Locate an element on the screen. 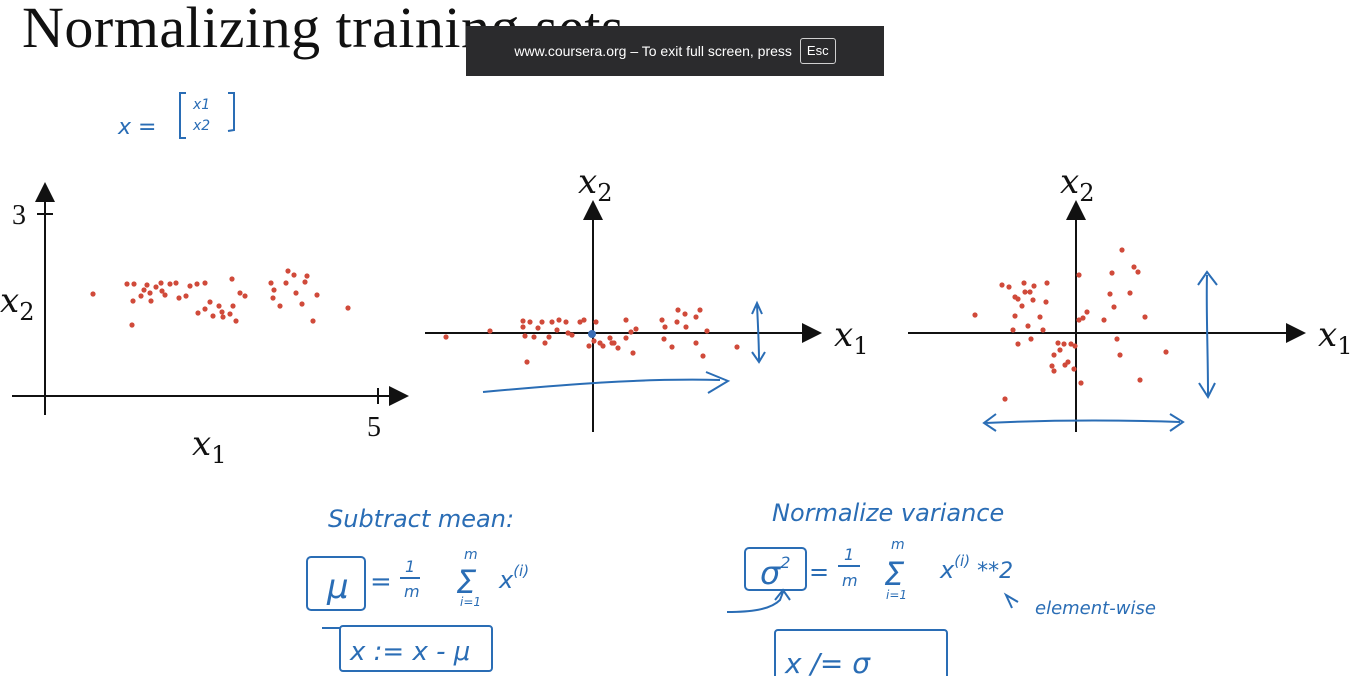 Image resolution: width=1350 pixels, height=676 pixels. plot3-y-axis-label: x2 is located at coordinates (1077, 184).